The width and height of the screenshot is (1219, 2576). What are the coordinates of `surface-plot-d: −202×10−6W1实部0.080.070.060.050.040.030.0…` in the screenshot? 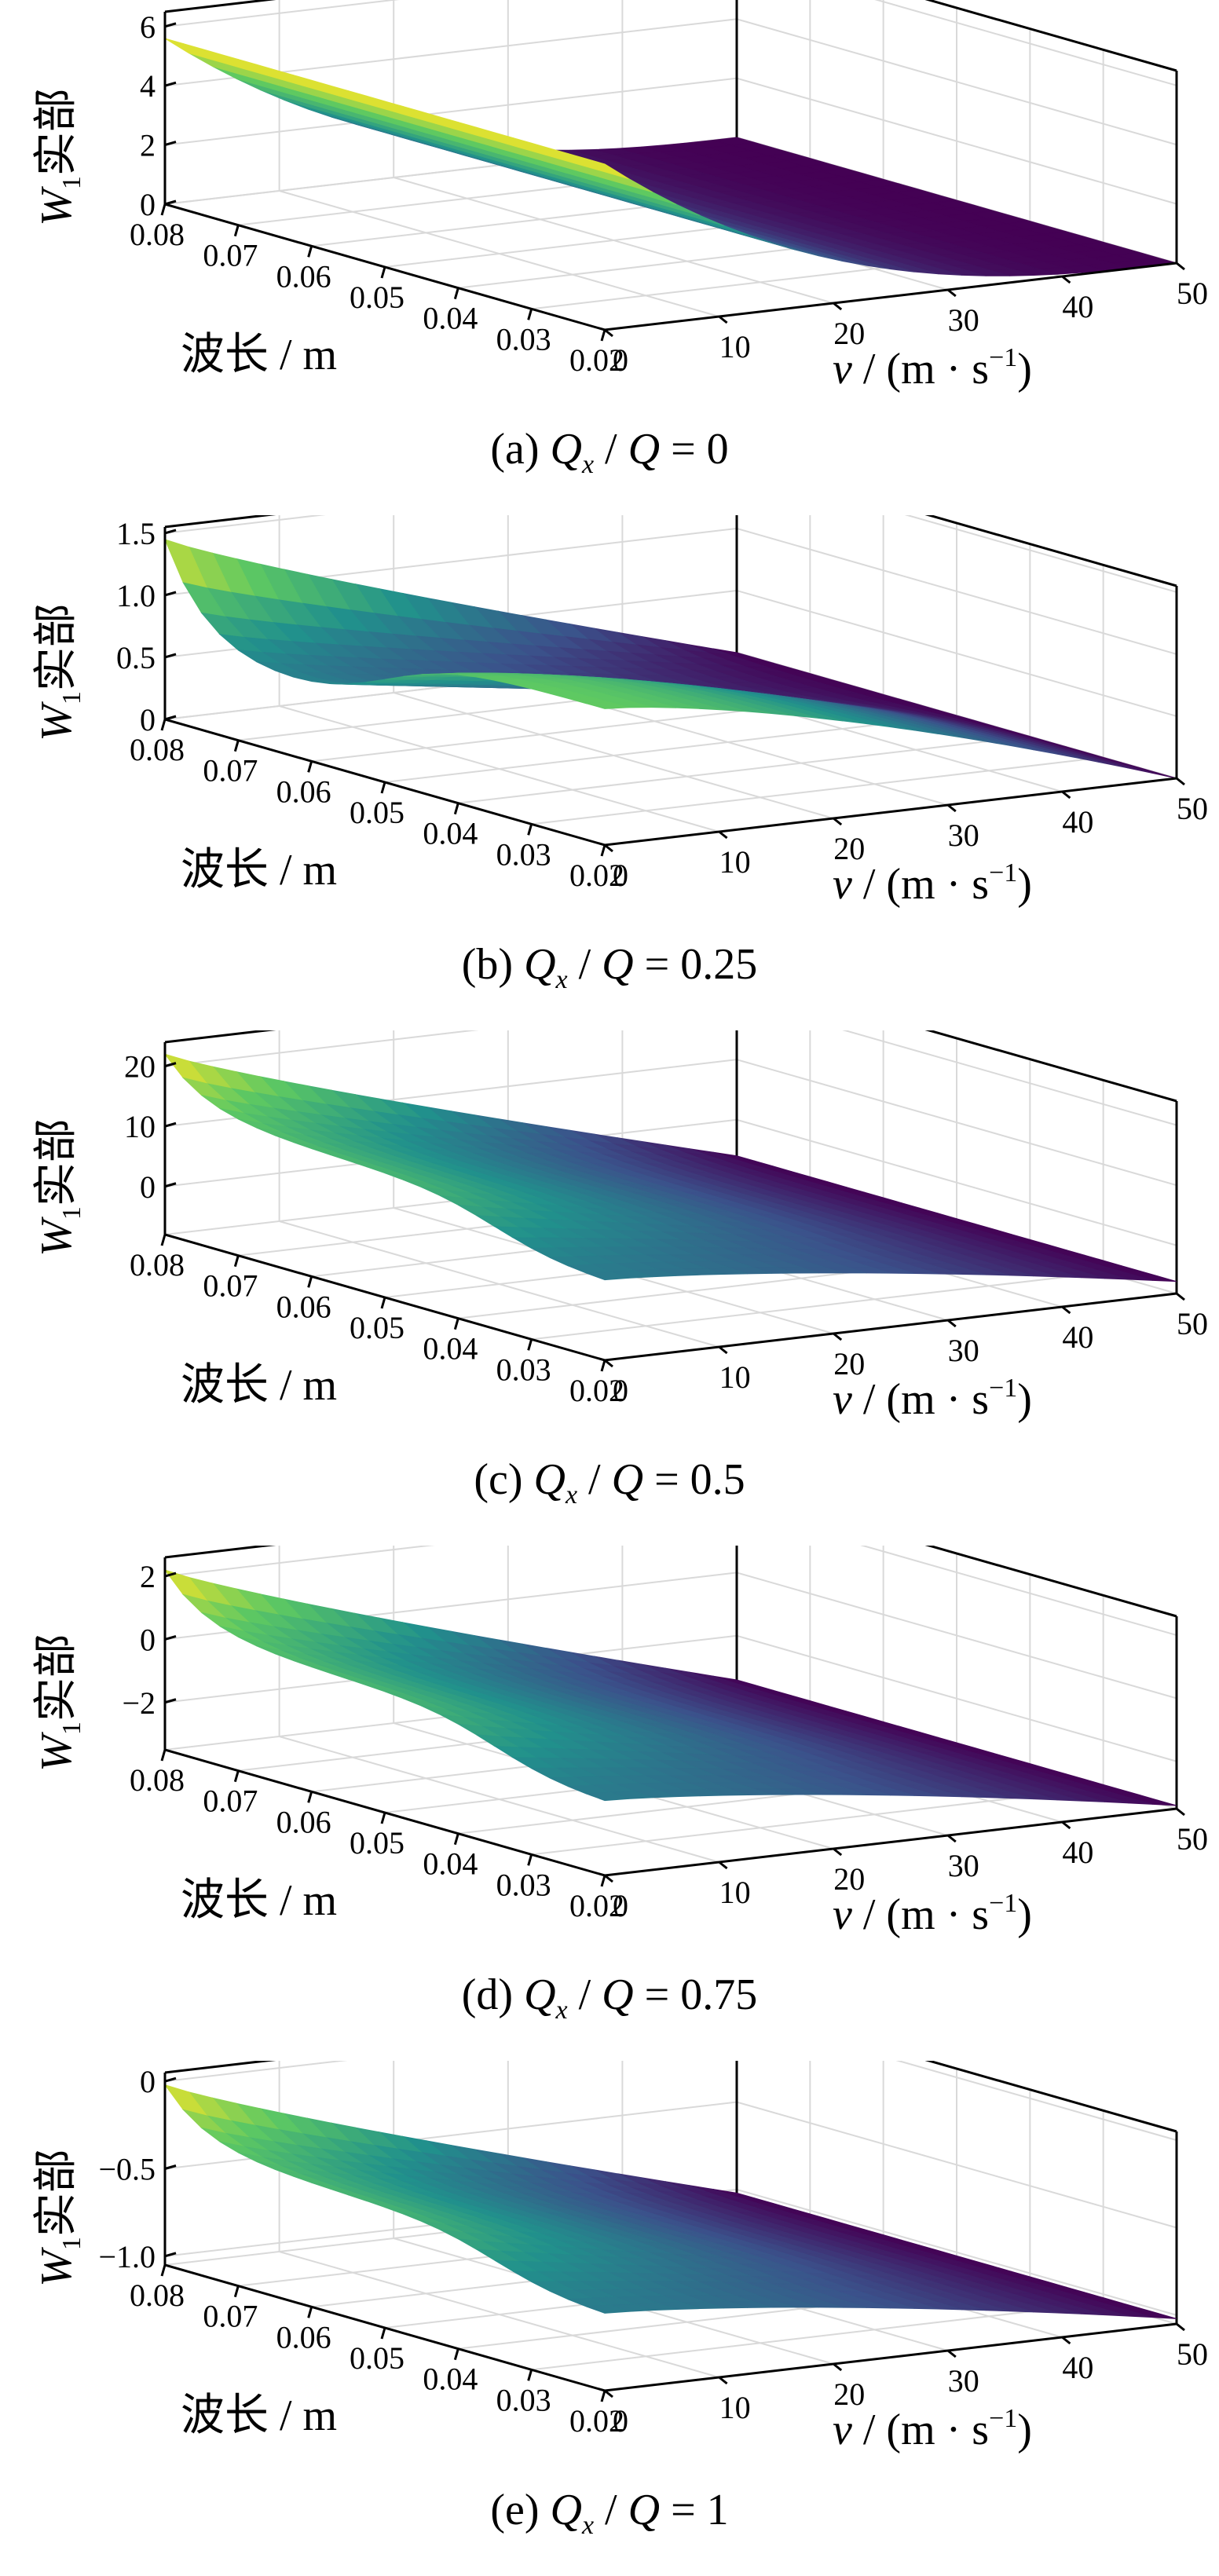 It's located at (619, 1742).